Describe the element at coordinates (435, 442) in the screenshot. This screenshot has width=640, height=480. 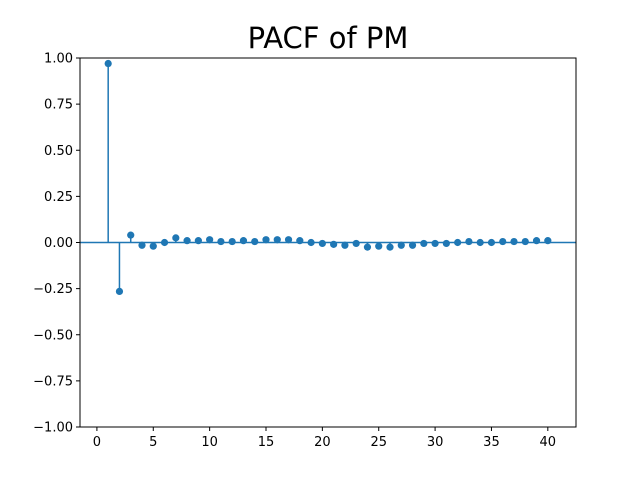
I see `x-tick-label: 30` at that location.